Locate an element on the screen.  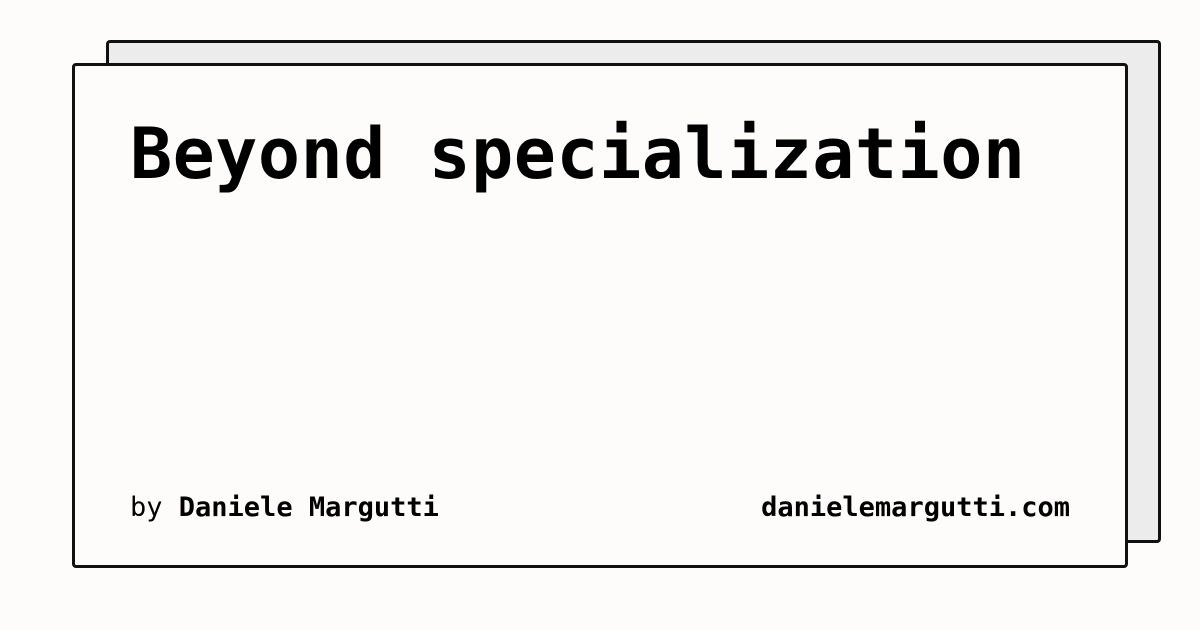
site-domain: danielemargutti.com is located at coordinates (915, 507).